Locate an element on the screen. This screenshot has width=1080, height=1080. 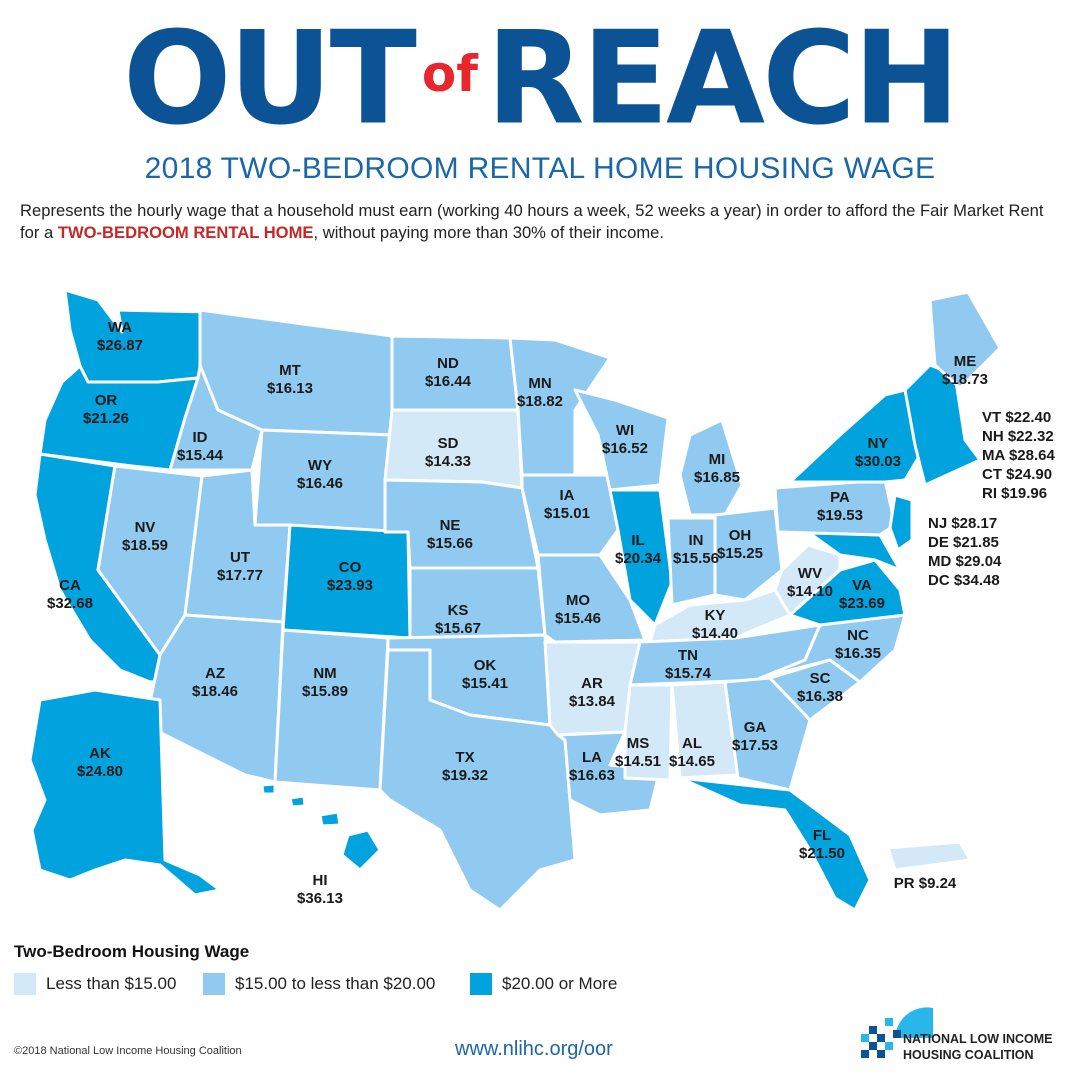
state-code-OH: OH is located at coordinates (740, 535).